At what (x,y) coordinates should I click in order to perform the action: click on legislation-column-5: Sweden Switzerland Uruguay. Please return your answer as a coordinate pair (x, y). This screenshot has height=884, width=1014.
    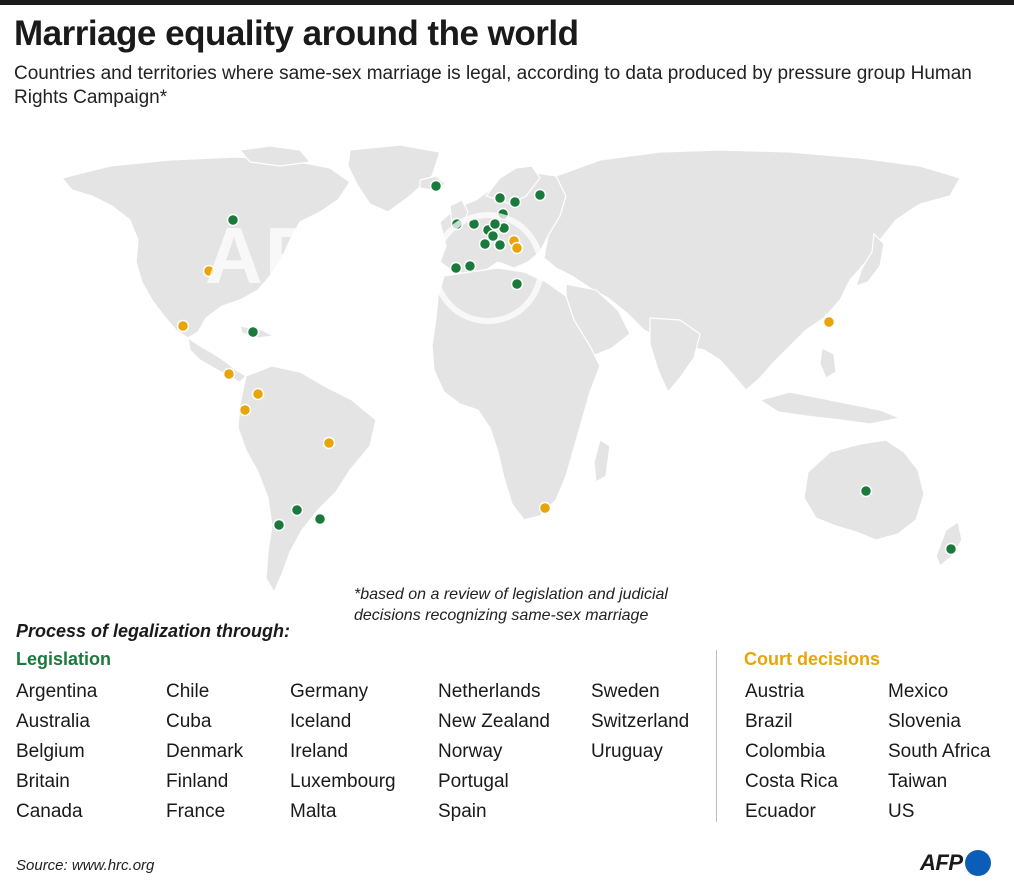
    Looking at the image, I should click on (640, 725).